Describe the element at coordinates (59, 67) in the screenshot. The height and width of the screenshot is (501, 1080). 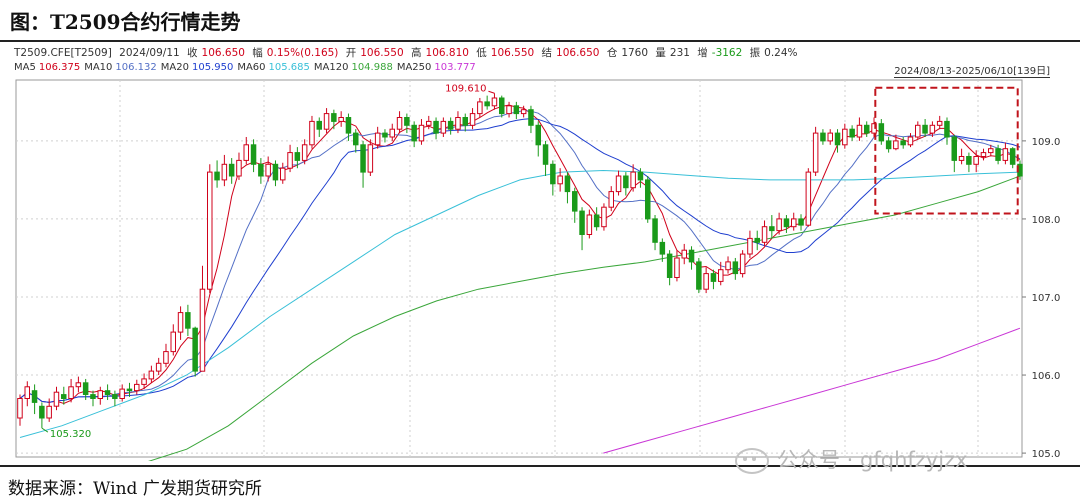
I see `ma-legend-value: 106.375` at that location.